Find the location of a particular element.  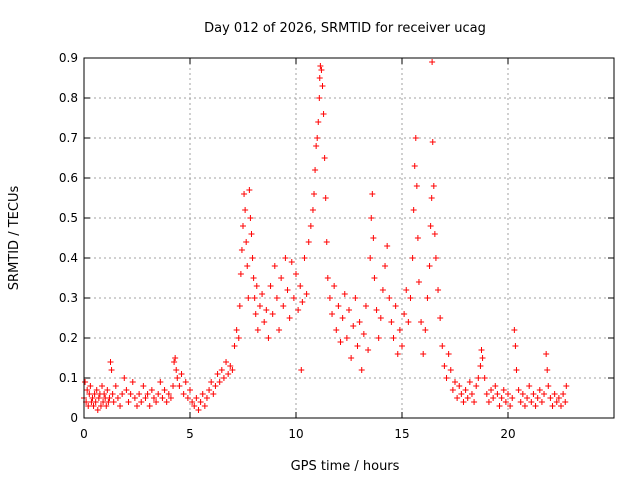

y-tick-label: 0.3 is located at coordinates (68, 298).